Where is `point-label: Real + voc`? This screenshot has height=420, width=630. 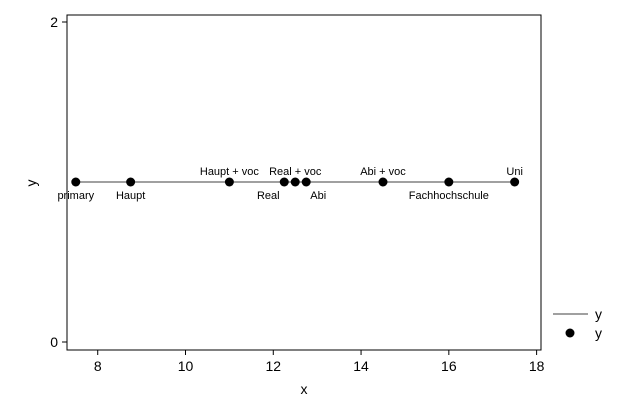
point-label: Real + voc is located at coordinates (295, 172).